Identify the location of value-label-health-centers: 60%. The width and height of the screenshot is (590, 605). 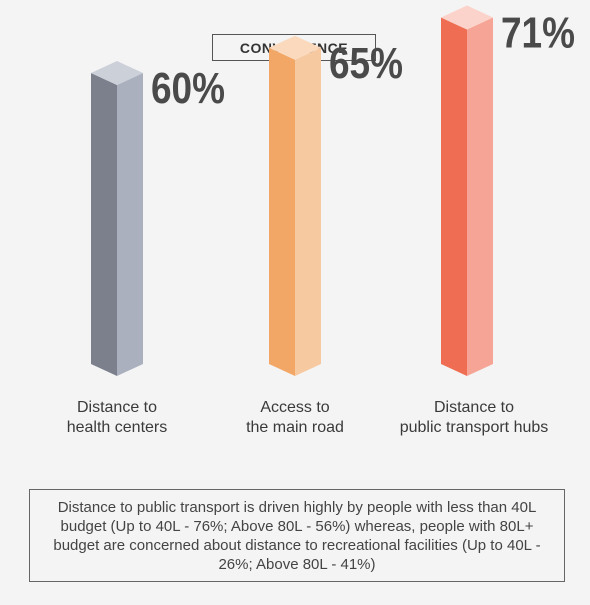
(188, 88).